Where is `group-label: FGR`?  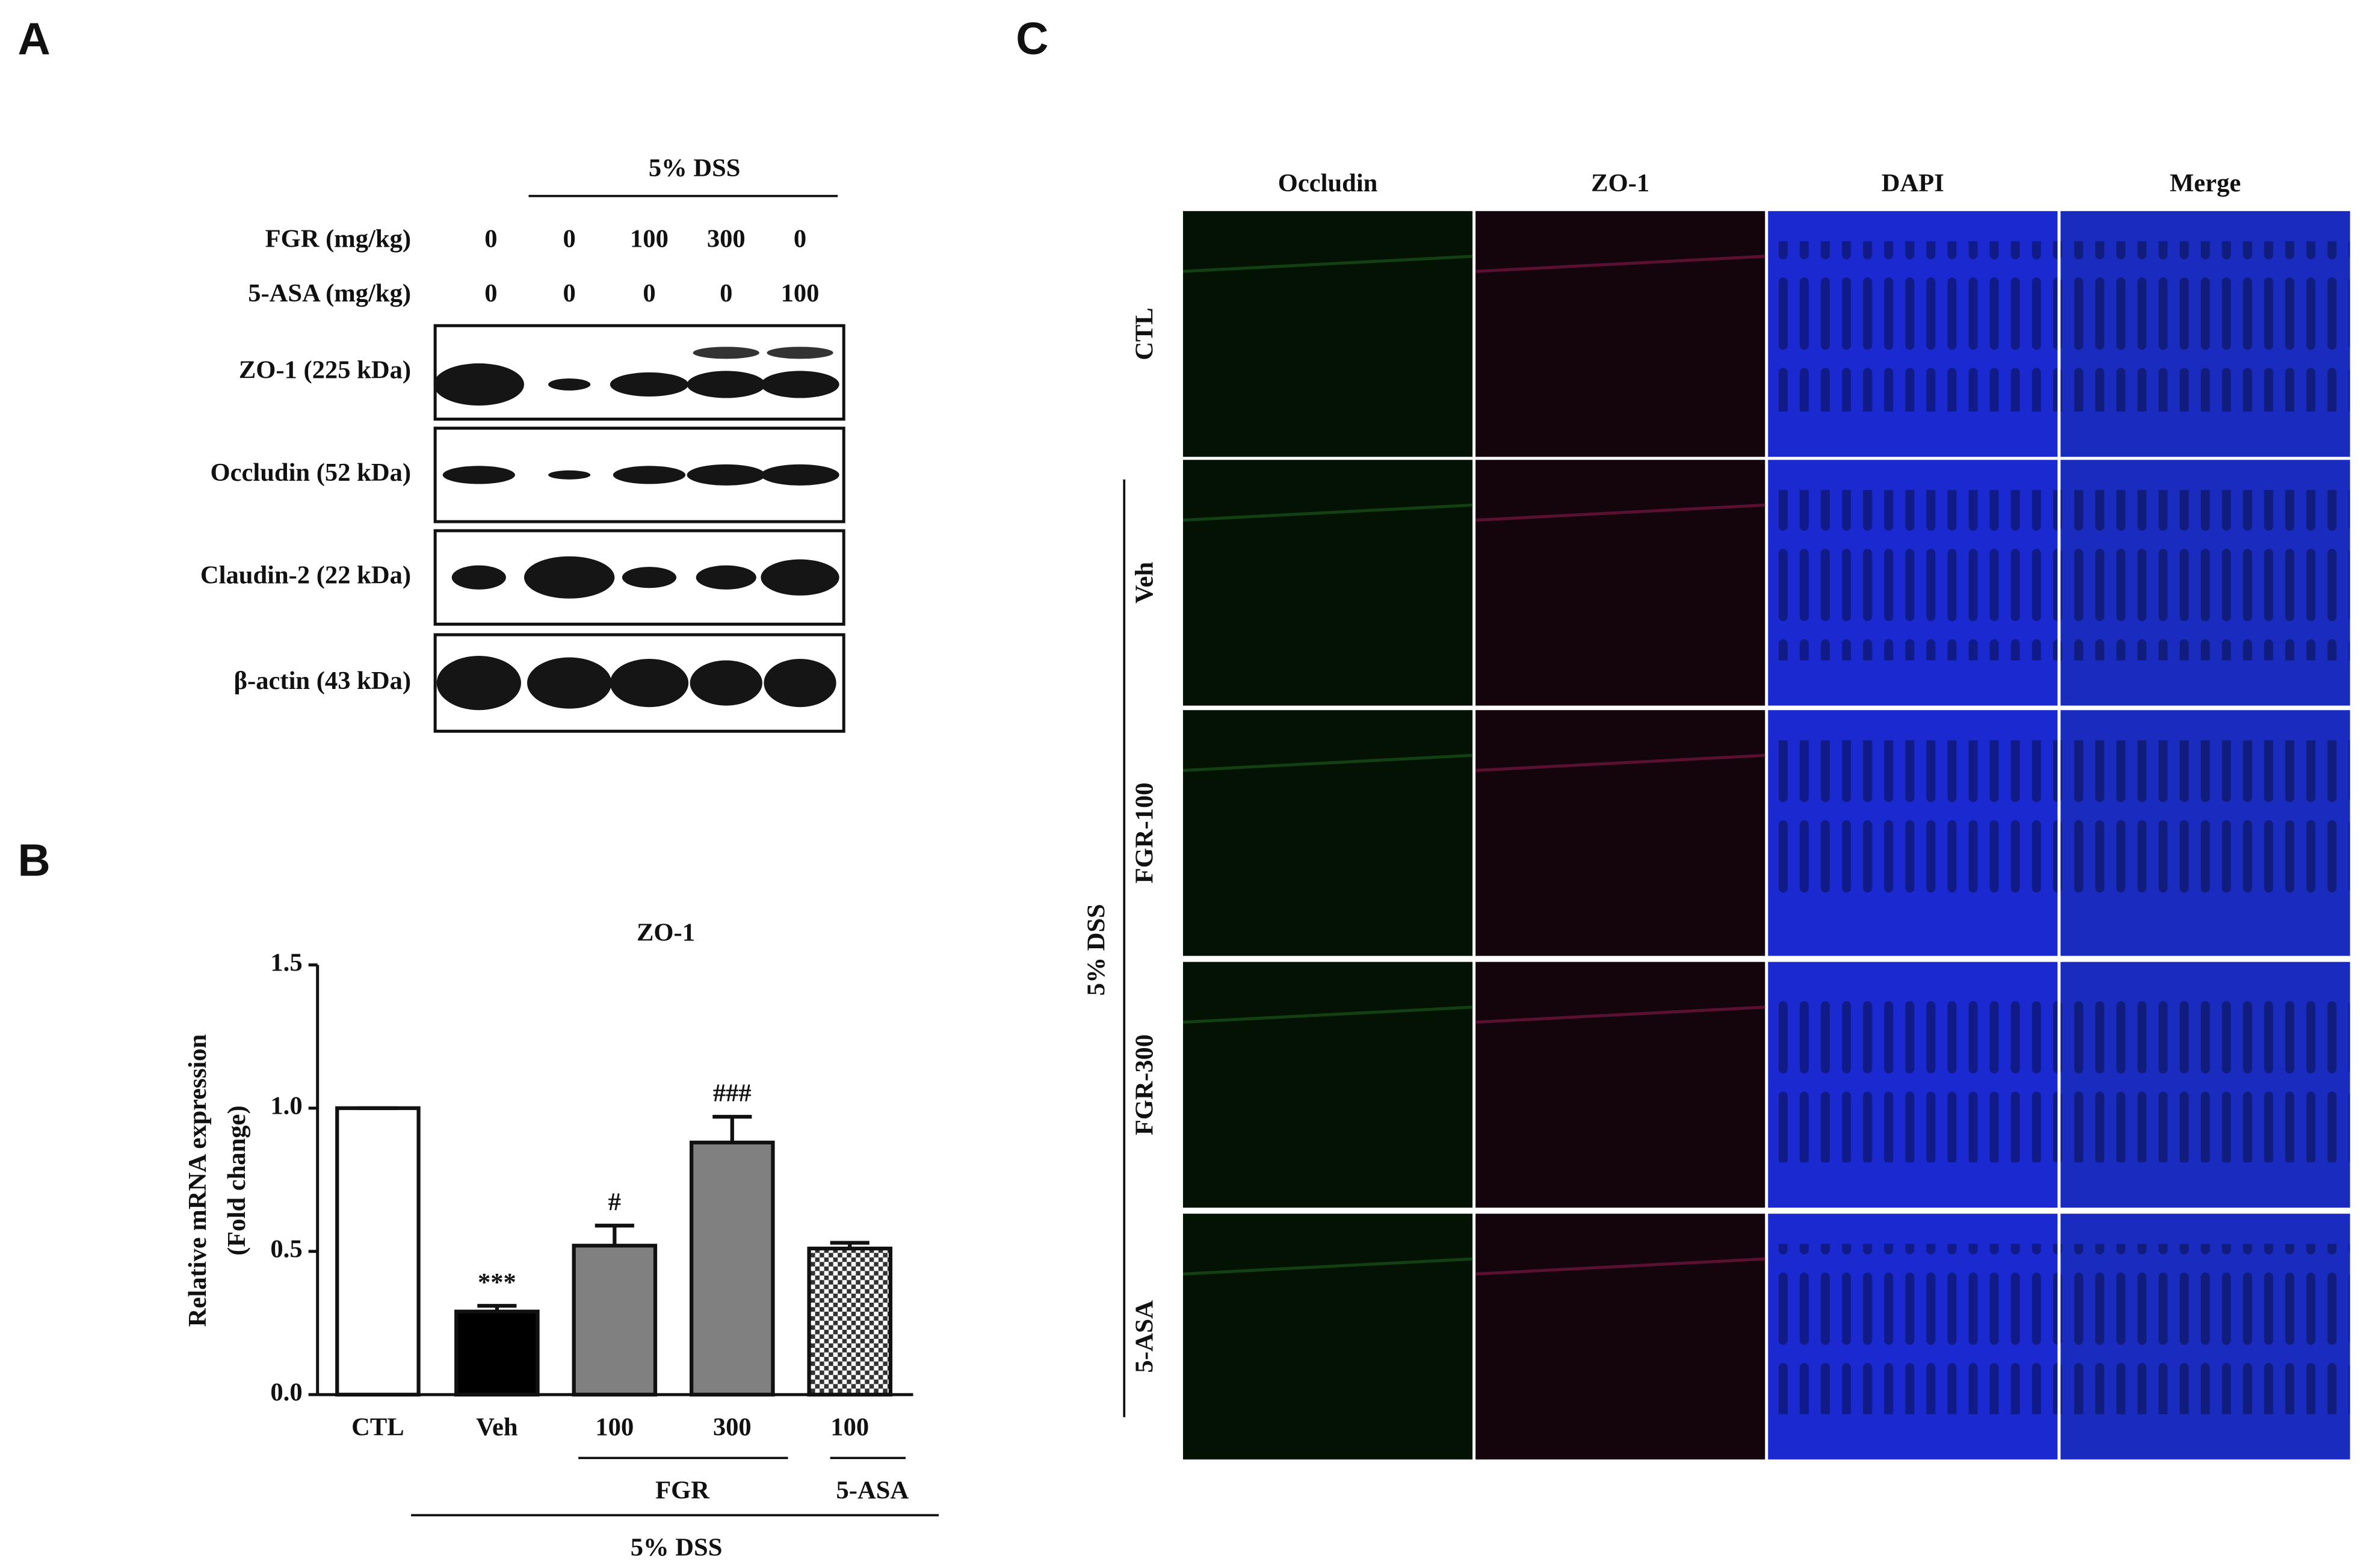
group-label: FGR is located at coordinates (682, 1490).